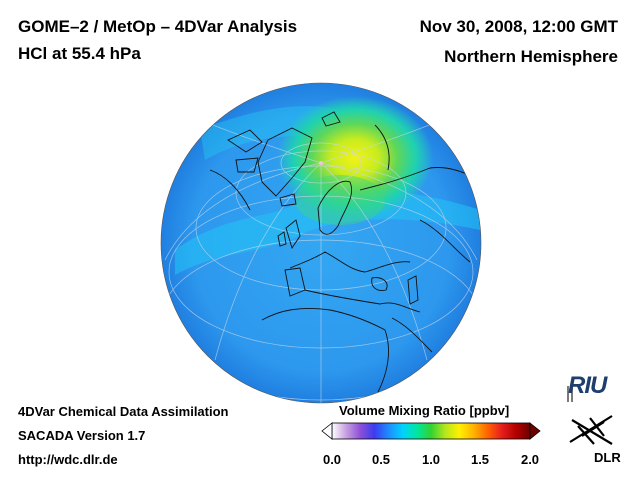 Image resolution: width=640 pixels, height=480 pixels. I want to click on date-line: Nov 30, 2008, 12:00 GMT, so click(518, 26).